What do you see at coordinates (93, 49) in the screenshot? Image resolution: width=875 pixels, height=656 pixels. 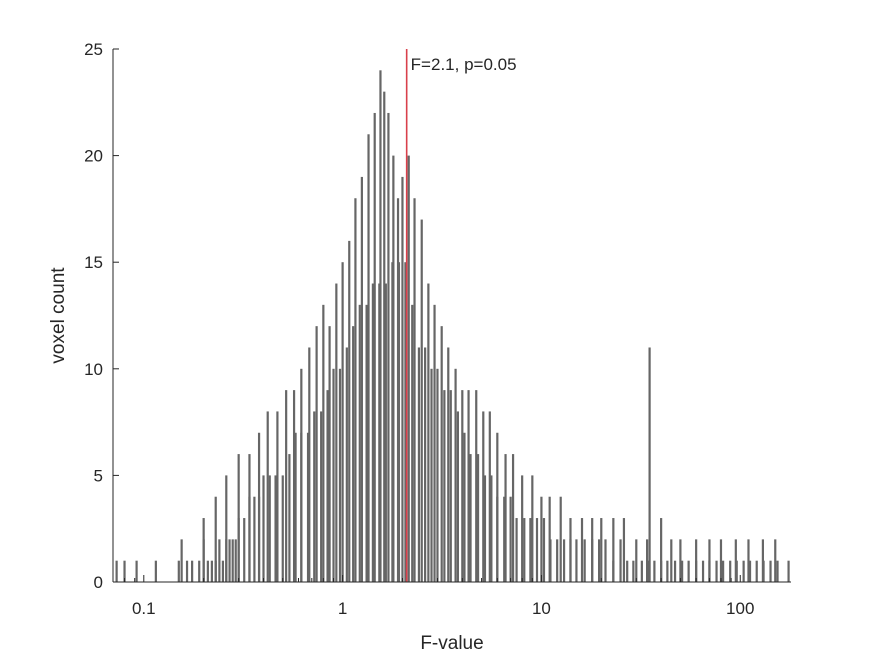 I see `y-tick-label: 25` at bounding box center [93, 49].